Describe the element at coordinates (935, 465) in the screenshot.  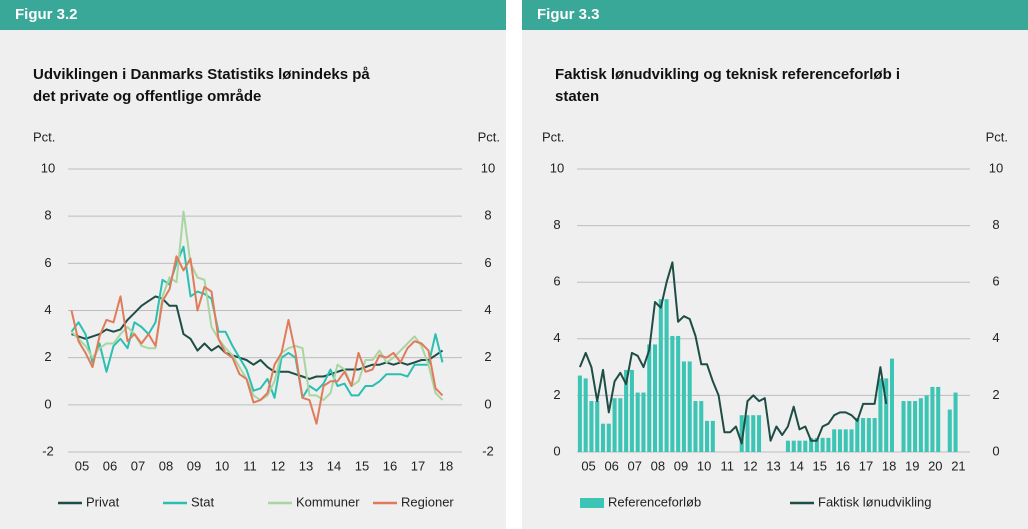
I see `x-tick-label: 20` at that location.